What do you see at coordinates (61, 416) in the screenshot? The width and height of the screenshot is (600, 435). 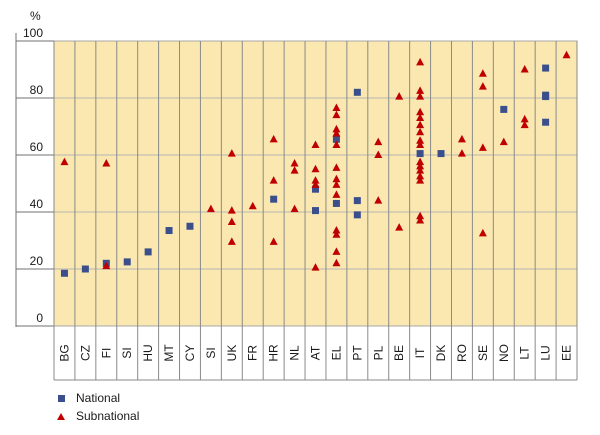 I see `triangle-marker-icon` at bounding box center [61, 416].